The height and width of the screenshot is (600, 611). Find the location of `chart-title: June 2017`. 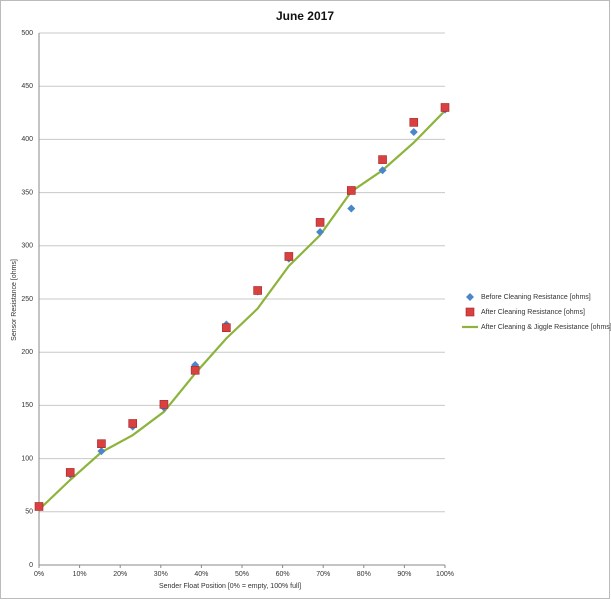

chart-title: June 2017 is located at coordinates (305, 16).